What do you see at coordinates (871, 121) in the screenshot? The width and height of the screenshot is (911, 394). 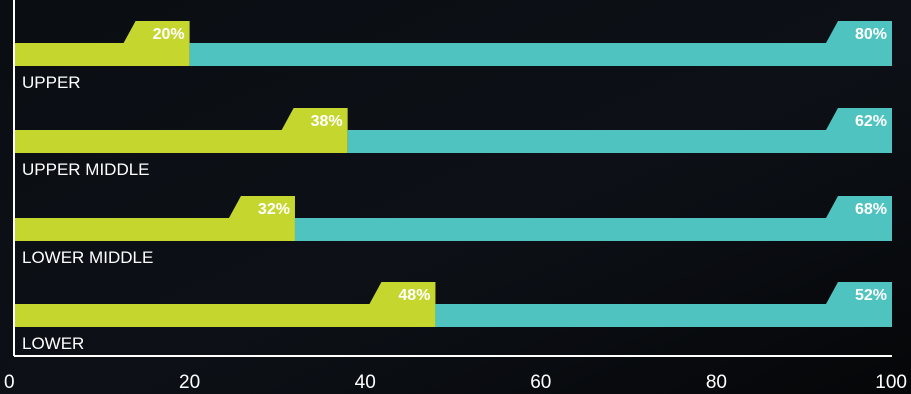 I see `value-label-1-series-1: 62%` at bounding box center [871, 121].